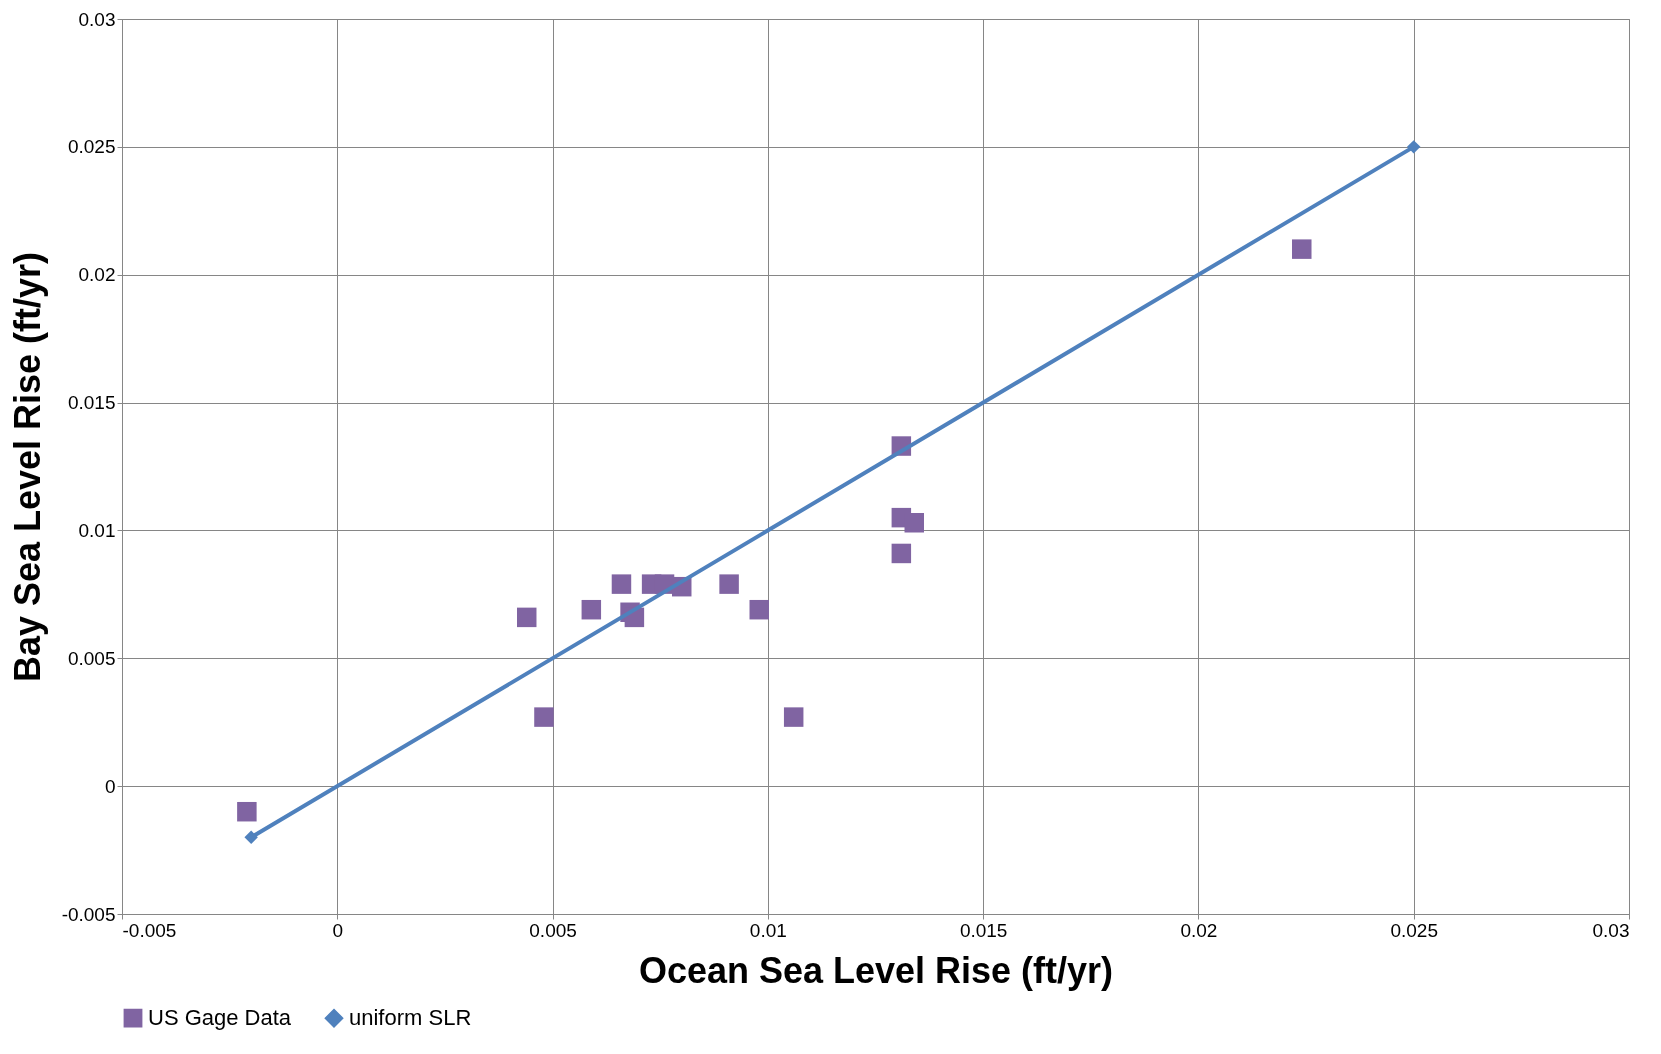 The image size is (1661, 1054). Describe the element at coordinates (768, 930) in the screenshot. I see `x-tick-label: 0.01` at that location.